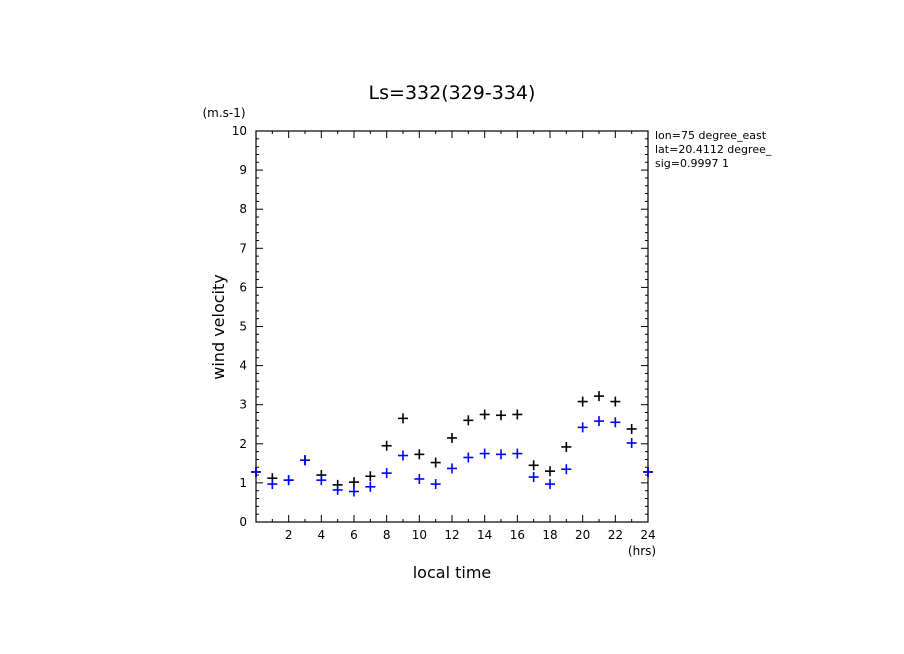 The image size is (904, 654). Describe the element at coordinates (289, 535) in the screenshot. I see `x-tick-label: 2` at that location.